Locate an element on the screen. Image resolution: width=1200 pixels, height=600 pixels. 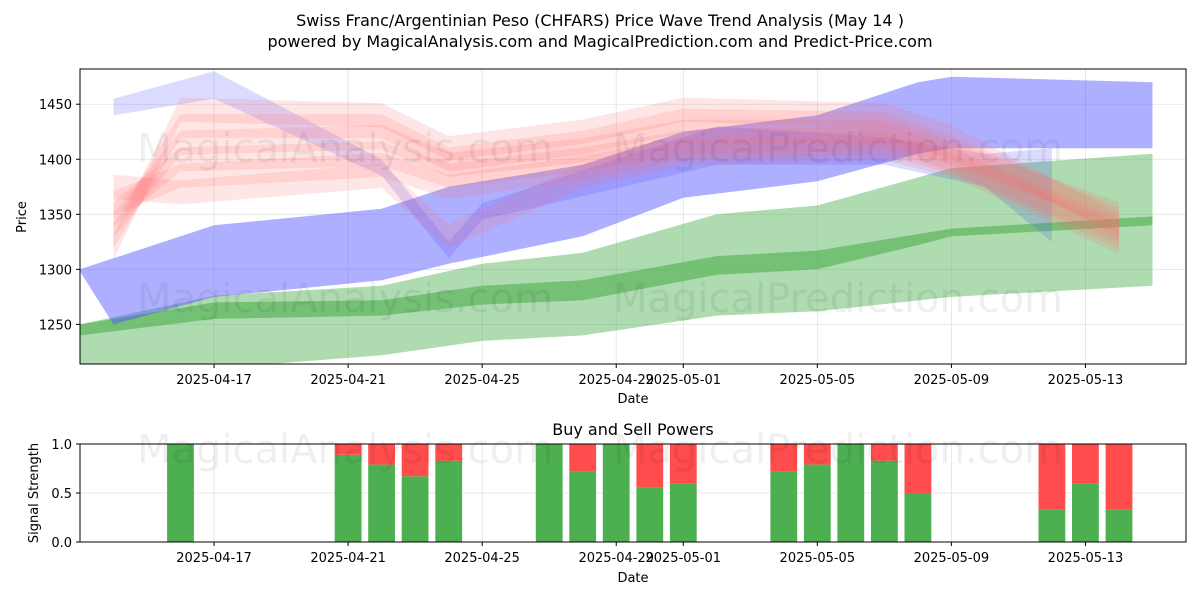
price-x-tick-label: 2025-04-21 is located at coordinates (348, 380).